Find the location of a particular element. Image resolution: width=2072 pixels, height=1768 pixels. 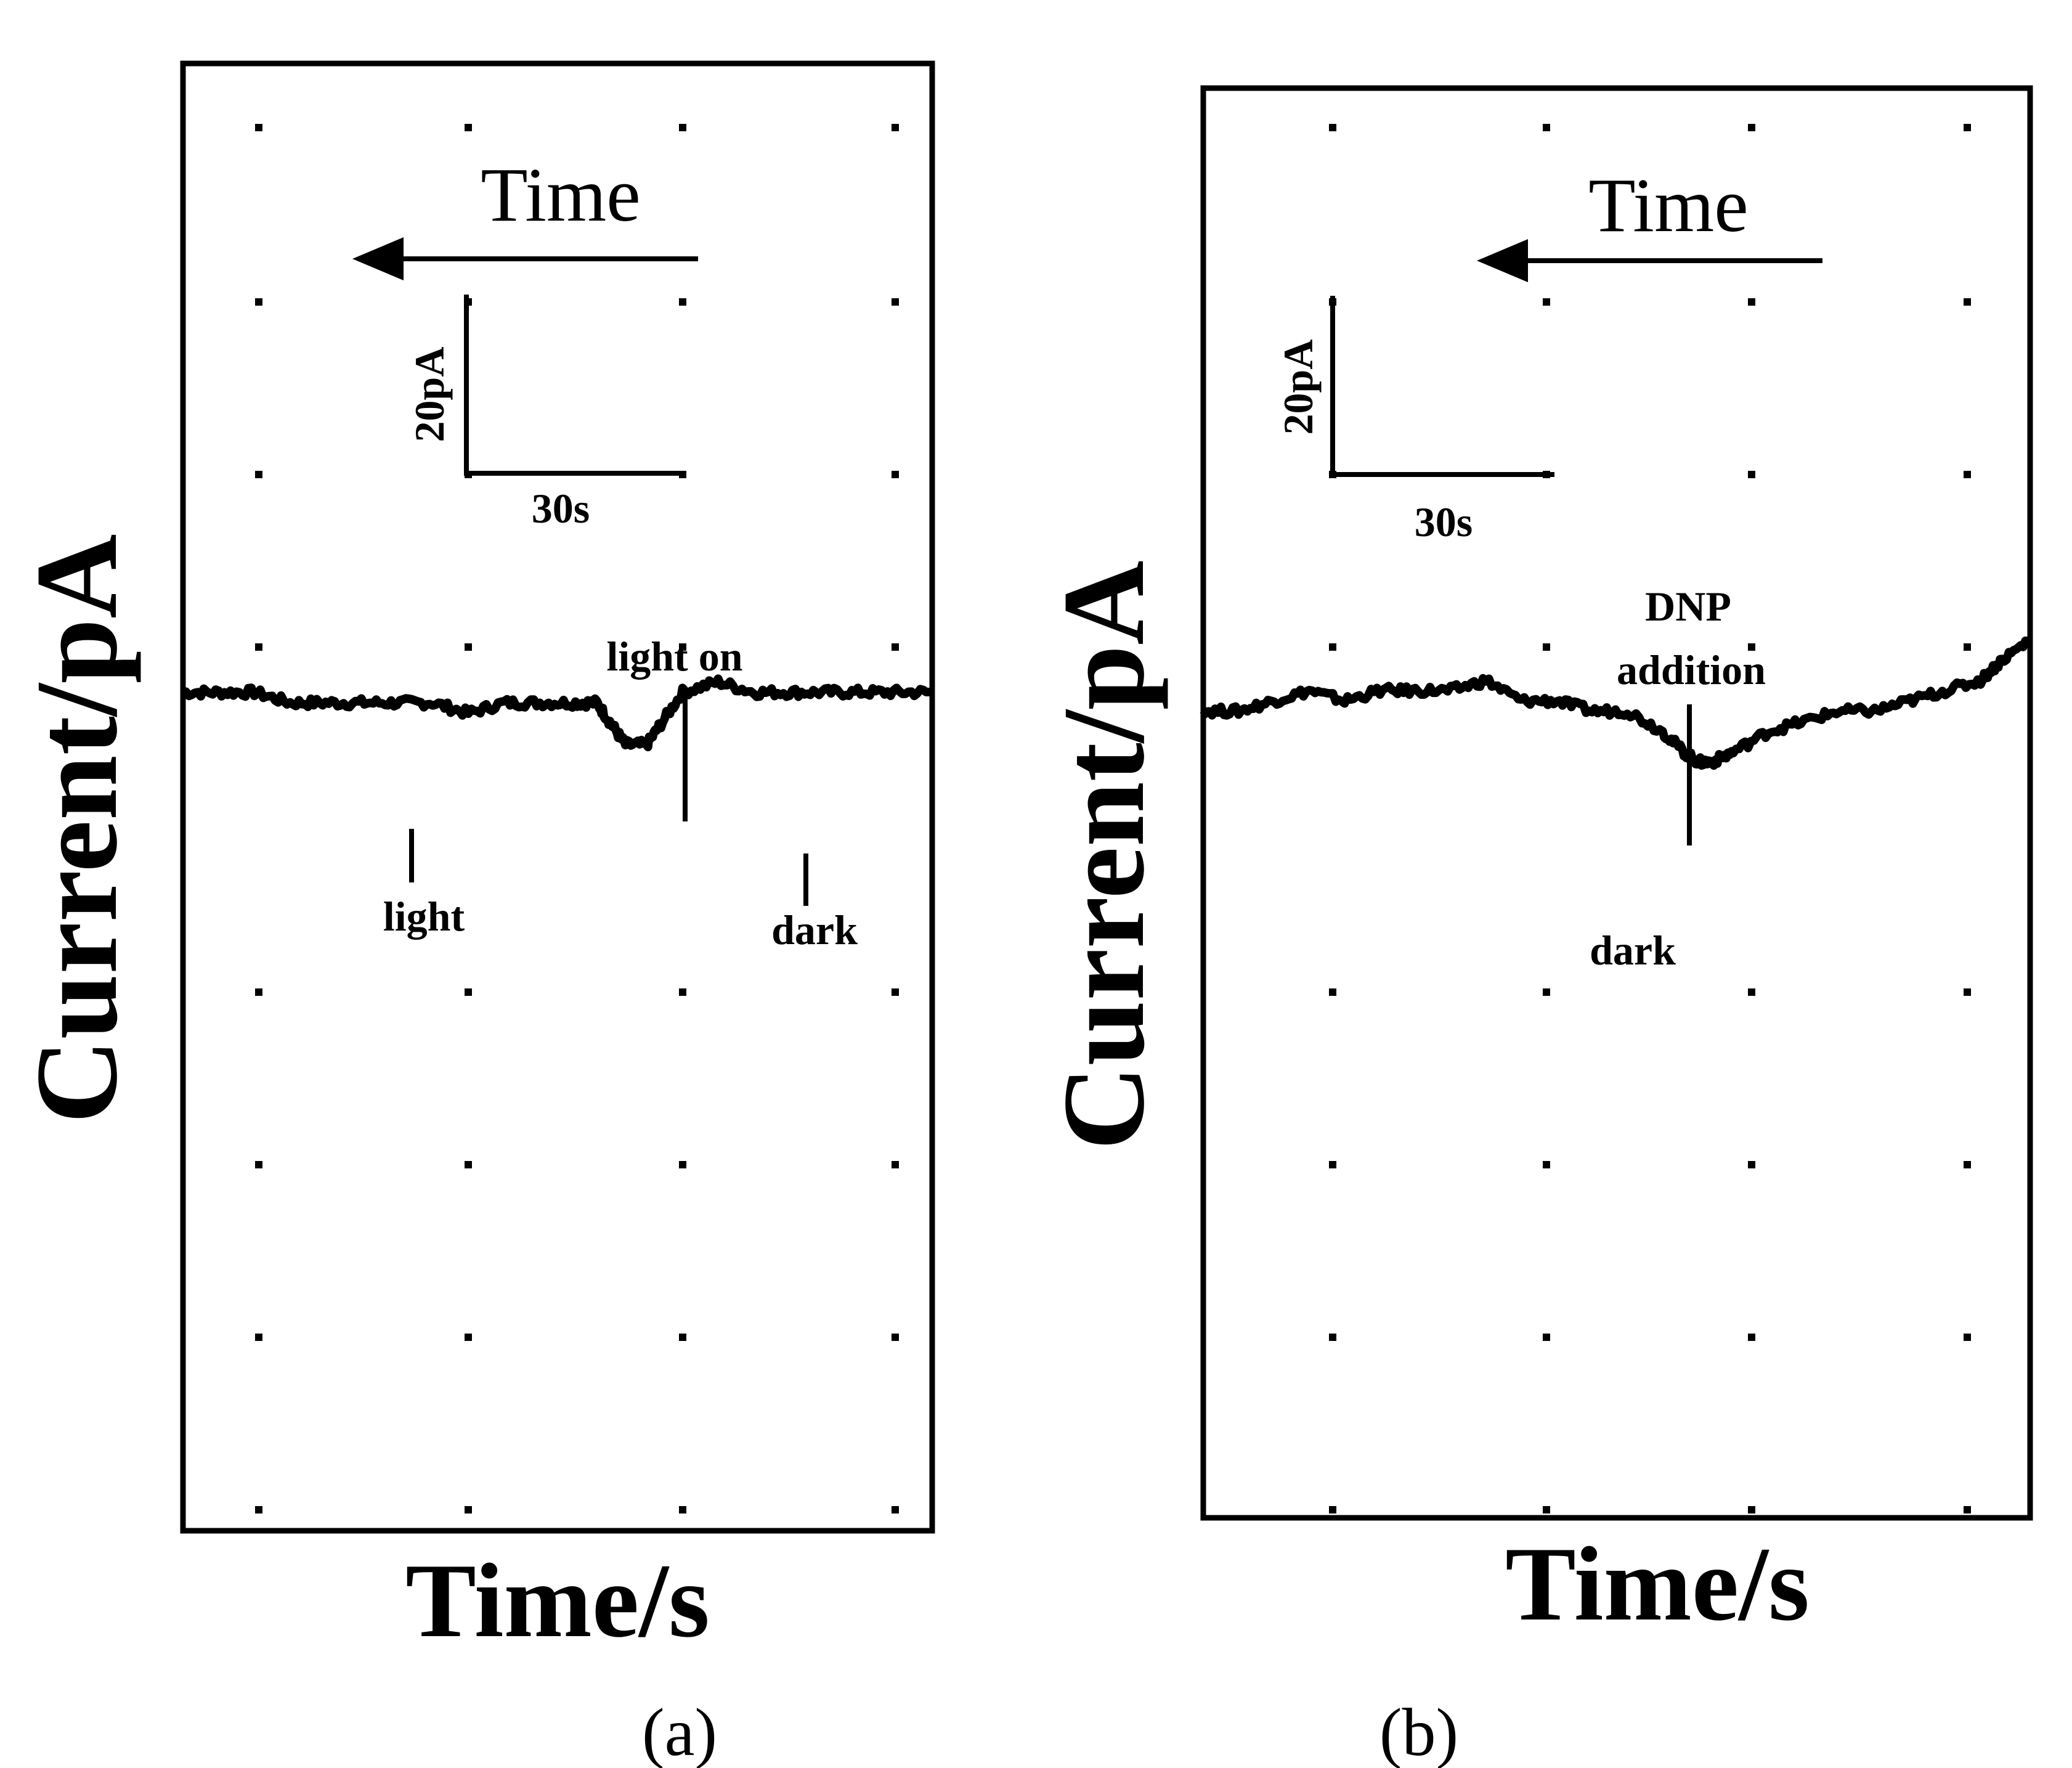

current-trace-b is located at coordinates (1616, 703).